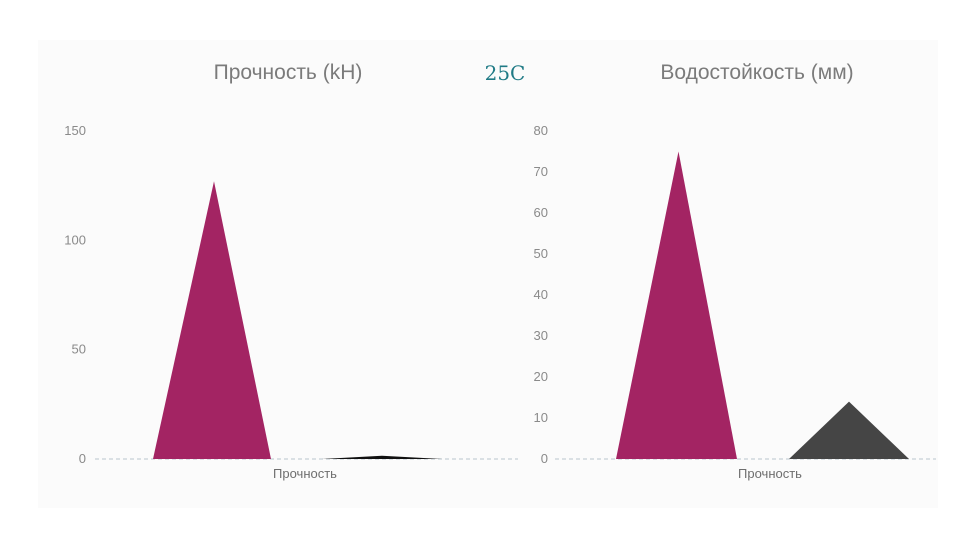 Image resolution: width=960 pixels, height=540 pixels. I want to click on y-tick-label: 60, so click(541, 212).